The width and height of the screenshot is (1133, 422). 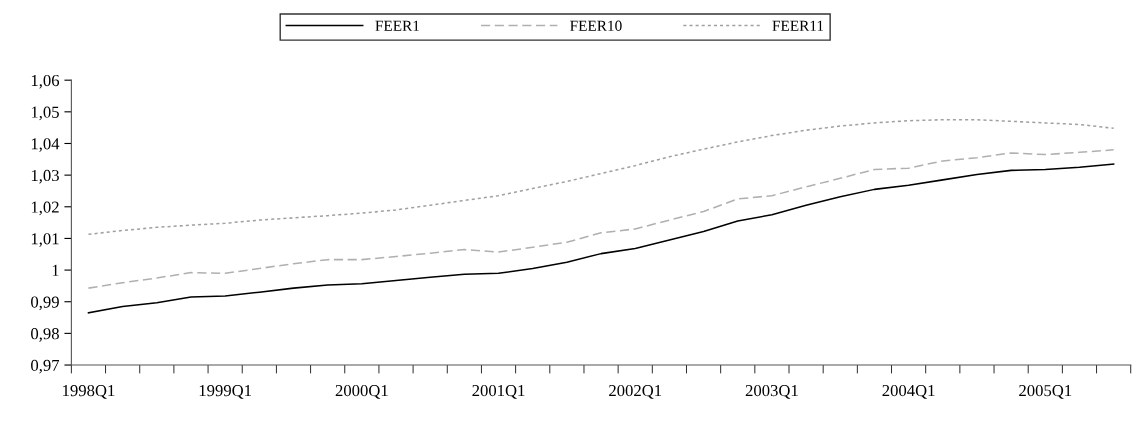 I want to click on x-tick-label: 2001Q1, so click(x=498, y=391).